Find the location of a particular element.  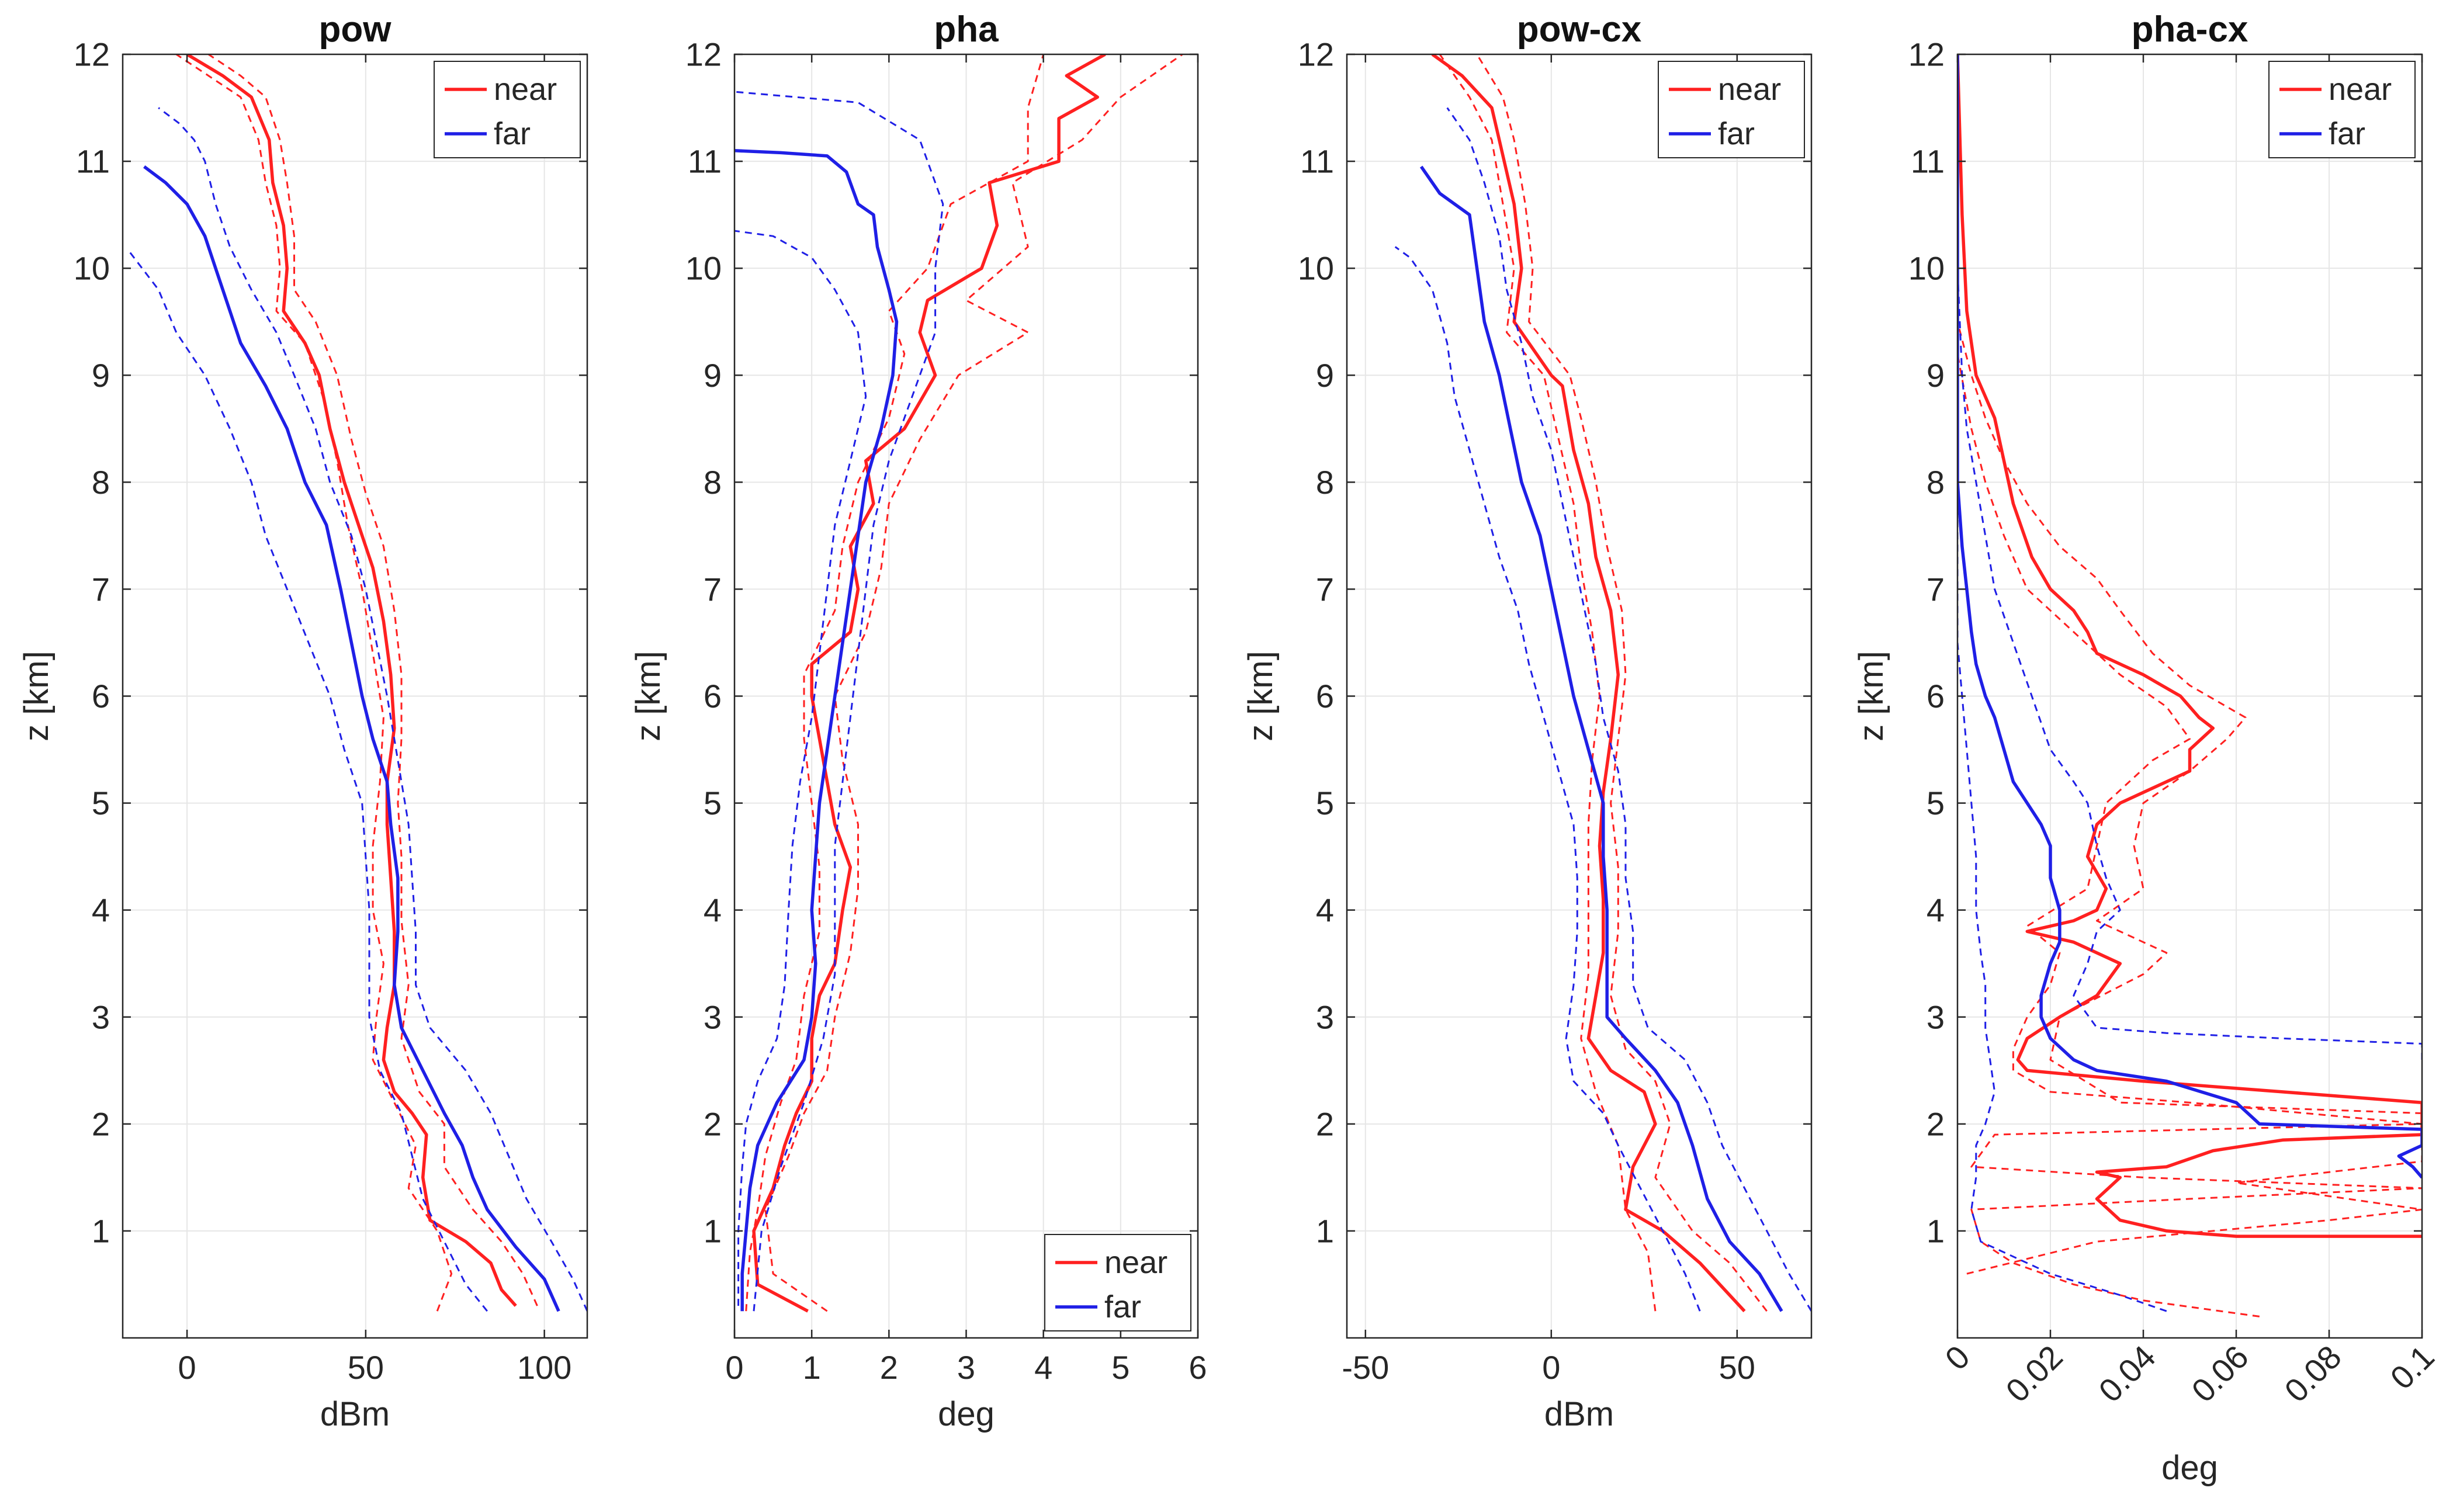

chart-title: pow is located at coordinates (355, 29).